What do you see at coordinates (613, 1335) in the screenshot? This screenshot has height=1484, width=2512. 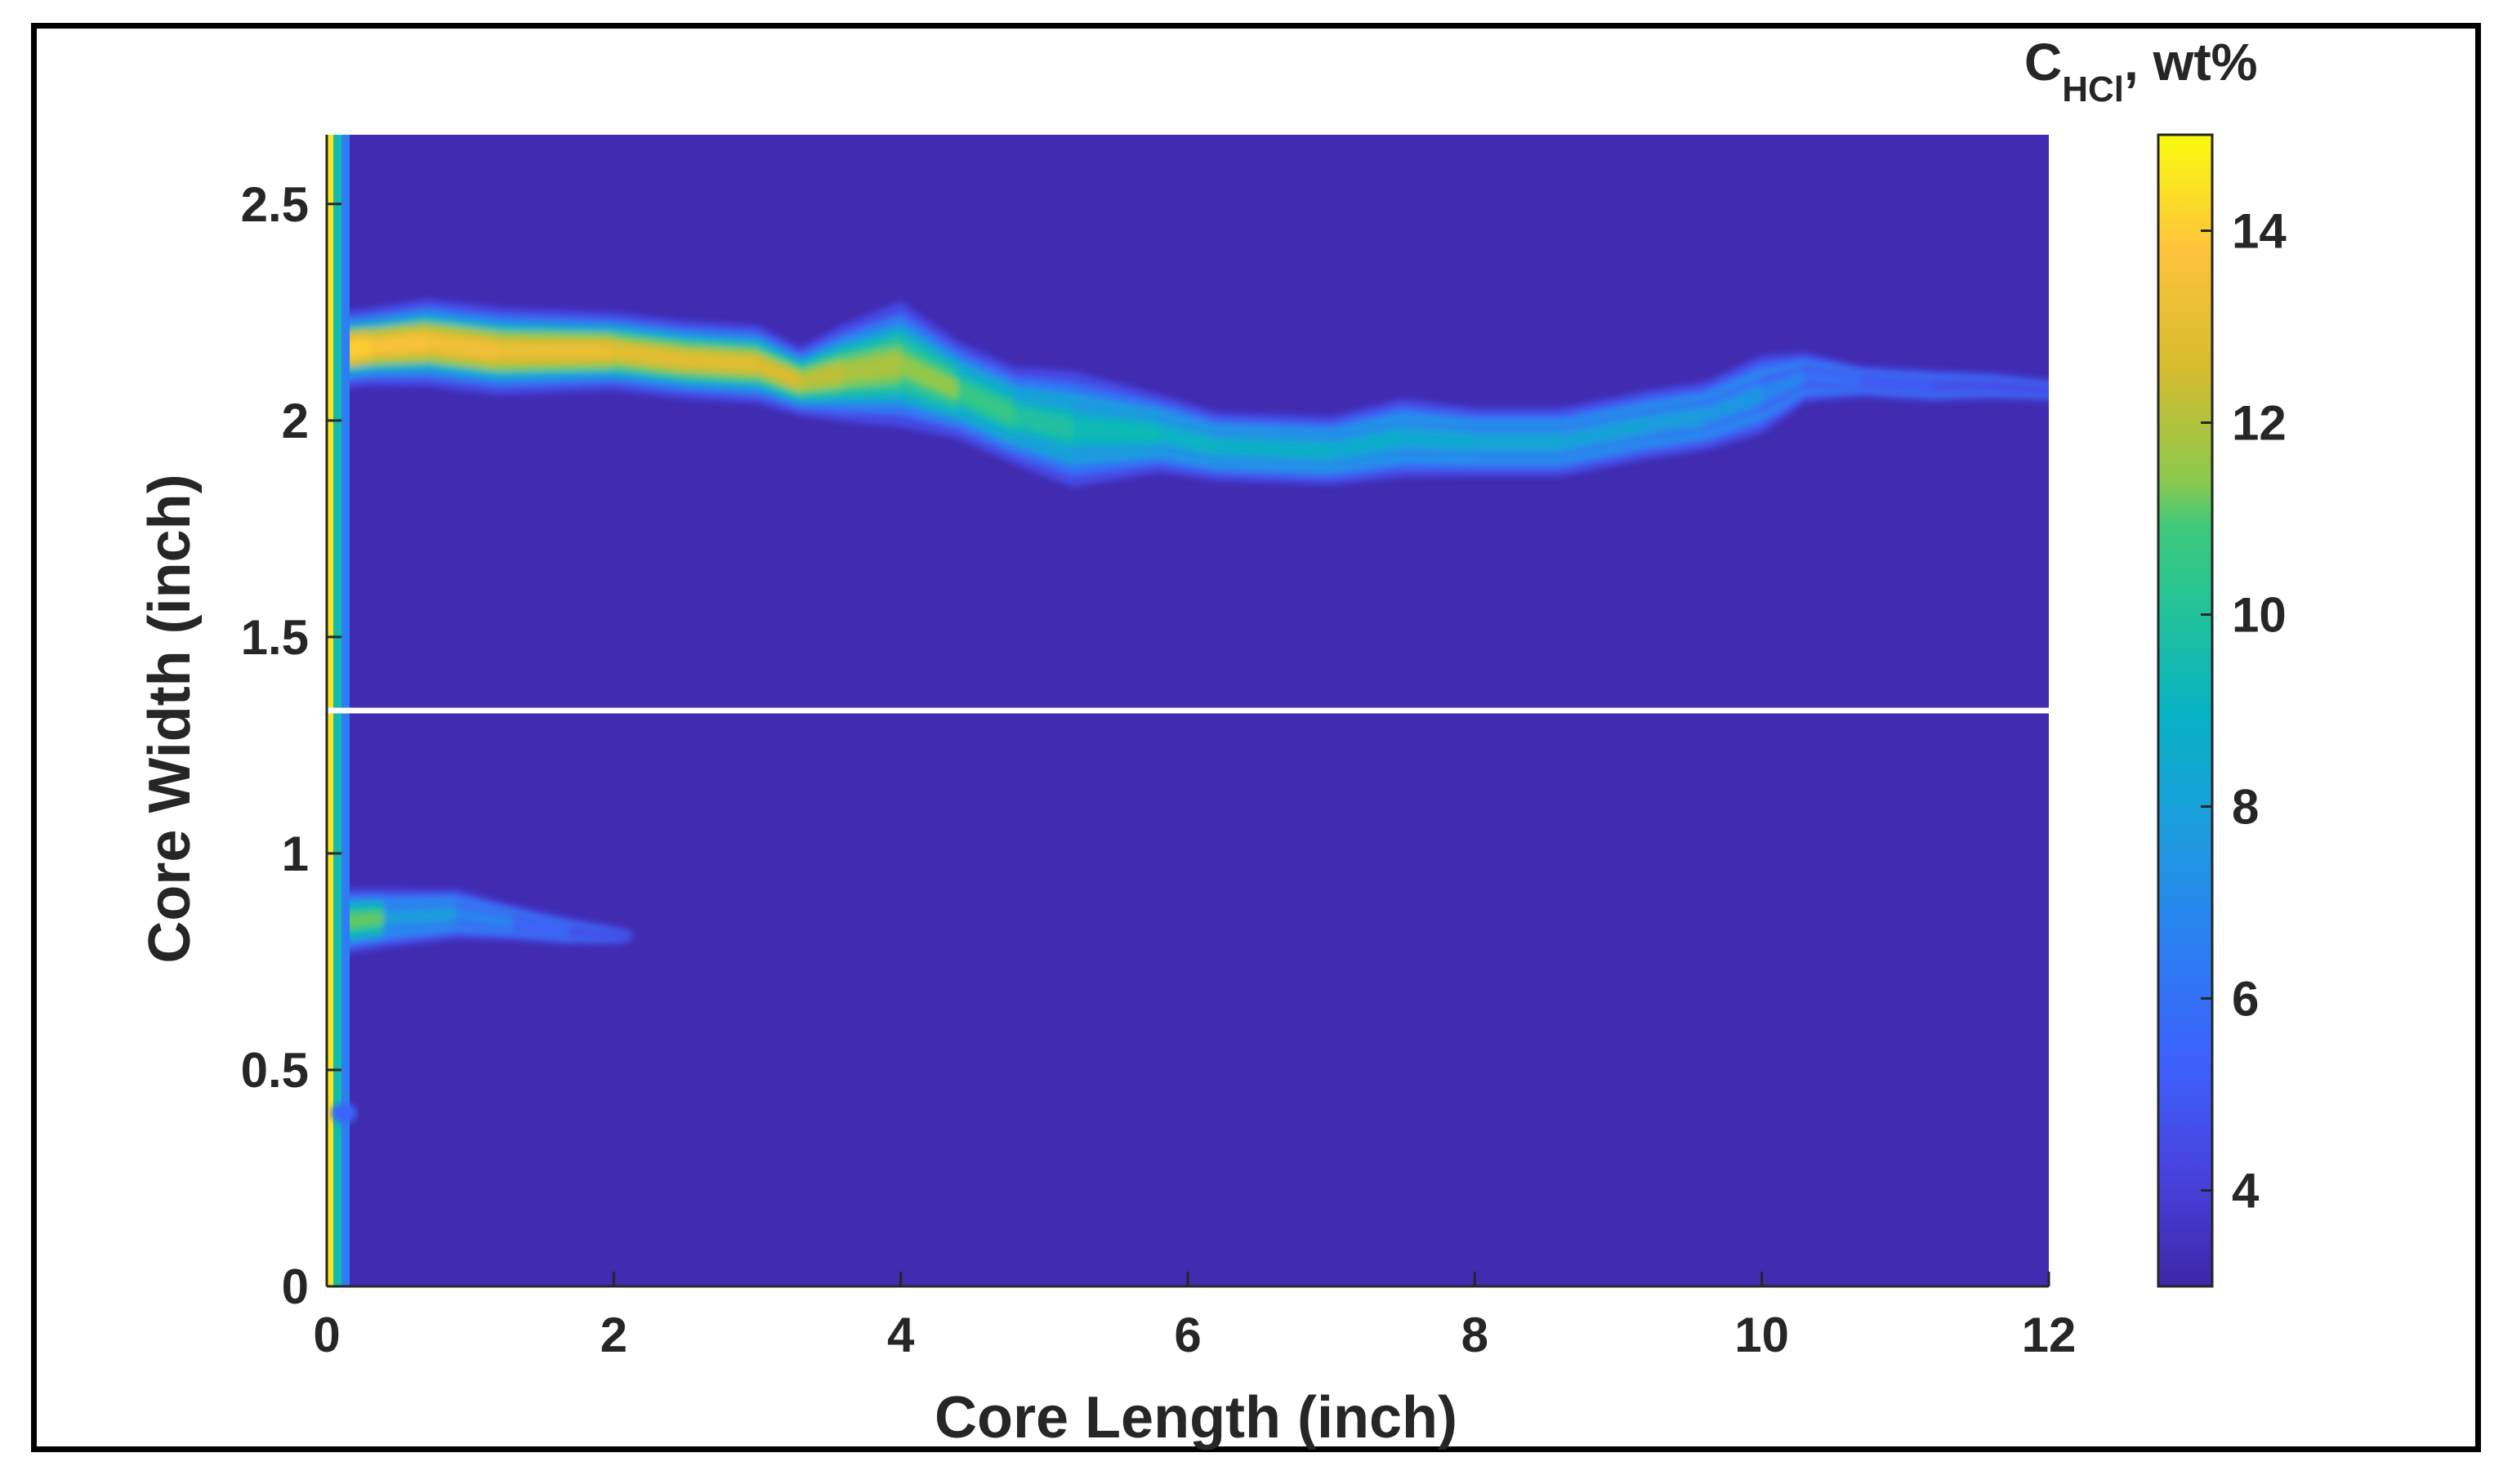 I see `x-tick-label-2: 2` at bounding box center [613, 1335].